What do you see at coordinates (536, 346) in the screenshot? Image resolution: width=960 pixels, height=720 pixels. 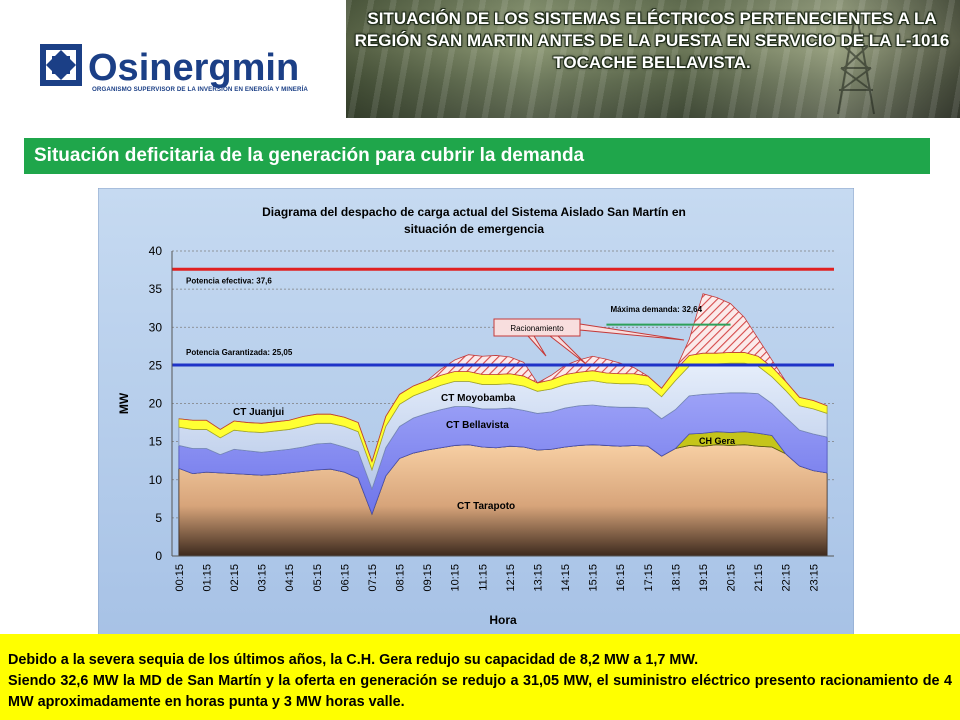 I see `rationing-arrow-left` at bounding box center [536, 346].